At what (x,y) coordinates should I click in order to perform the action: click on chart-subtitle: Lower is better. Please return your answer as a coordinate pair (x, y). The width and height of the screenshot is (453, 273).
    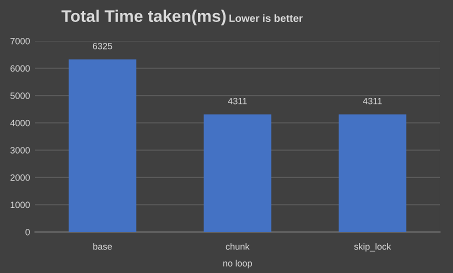
    Looking at the image, I should click on (266, 18).